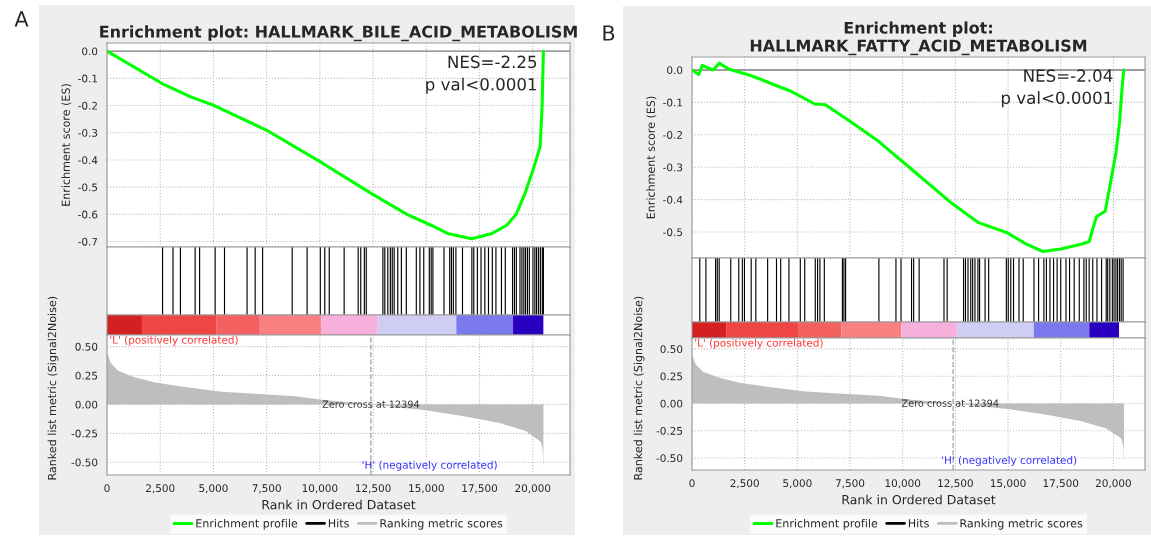 Image resolution: width=1151 pixels, height=538 pixels. Describe the element at coordinates (1068, 75) in the screenshot. I see `annotation: NES=-2.04` at that location.